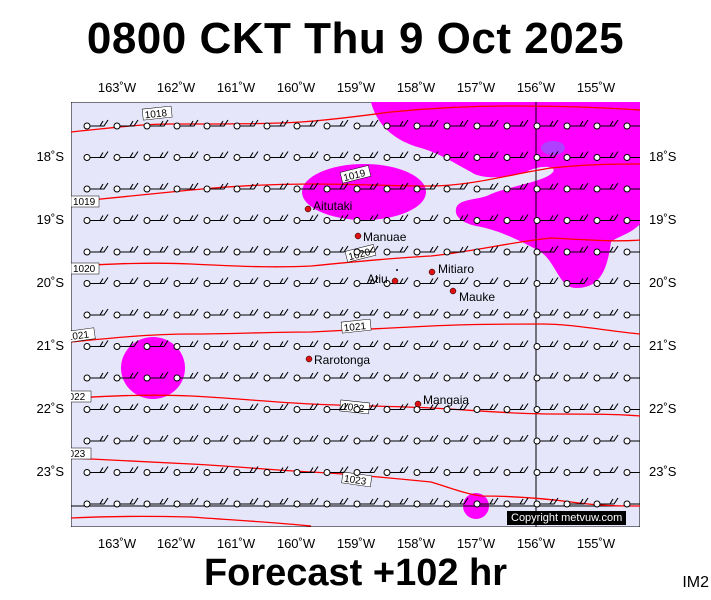 The height and width of the screenshot is (600, 711). What do you see at coordinates (84, 269) in the screenshot?
I see `svg-text: 1020` at bounding box center [84, 269].